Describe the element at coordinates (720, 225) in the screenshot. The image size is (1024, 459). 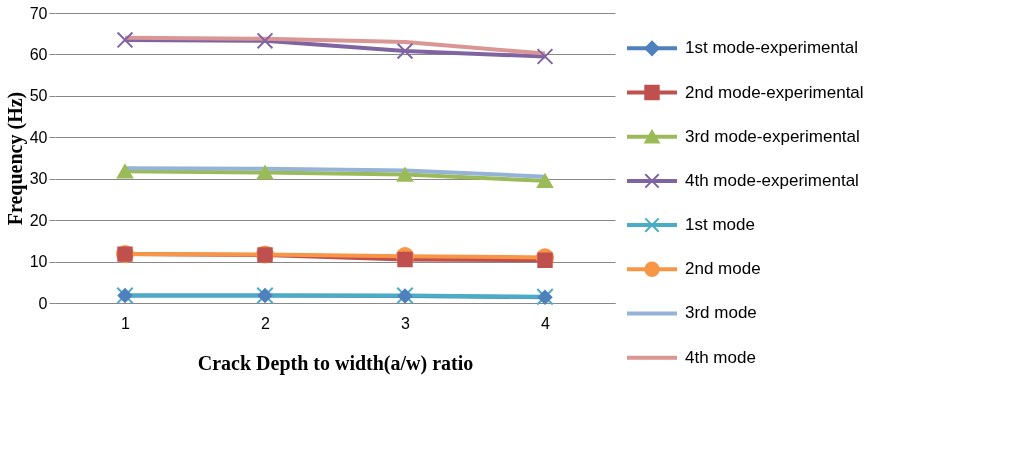
I see `legend-label: 1st mode` at that location.